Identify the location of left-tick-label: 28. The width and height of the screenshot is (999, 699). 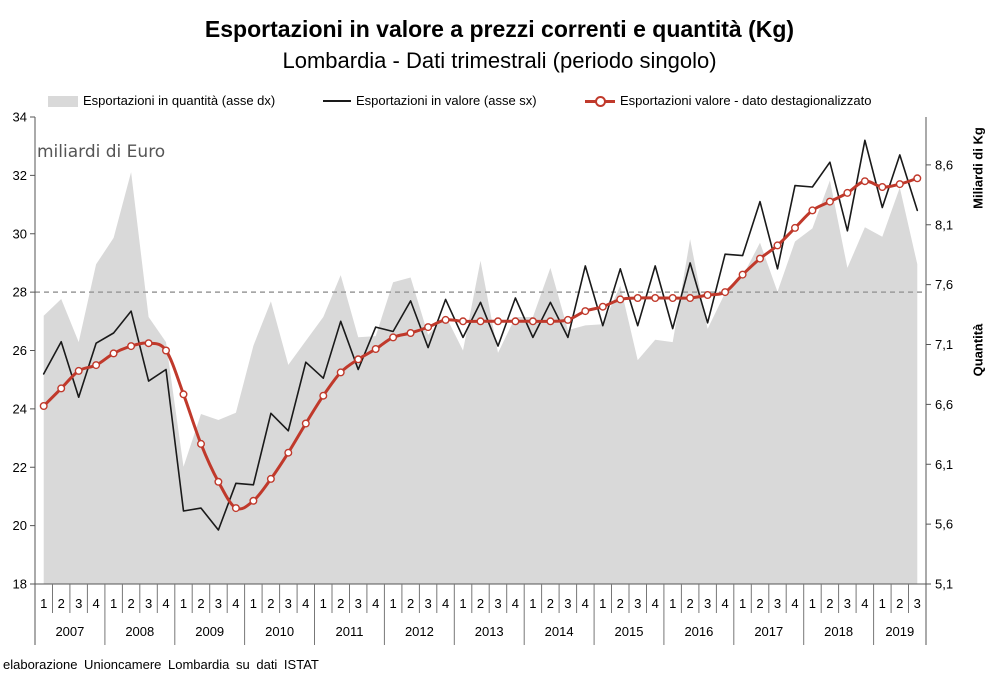
(20, 292).